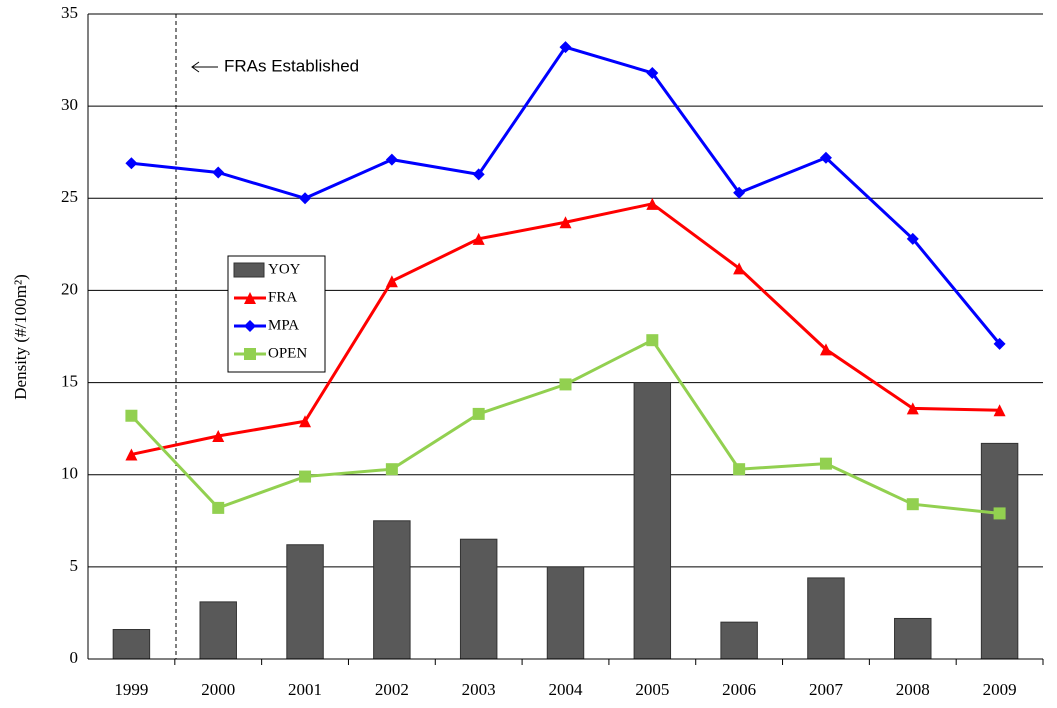  I want to click on y-tick-label: 0, so click(74, 657).